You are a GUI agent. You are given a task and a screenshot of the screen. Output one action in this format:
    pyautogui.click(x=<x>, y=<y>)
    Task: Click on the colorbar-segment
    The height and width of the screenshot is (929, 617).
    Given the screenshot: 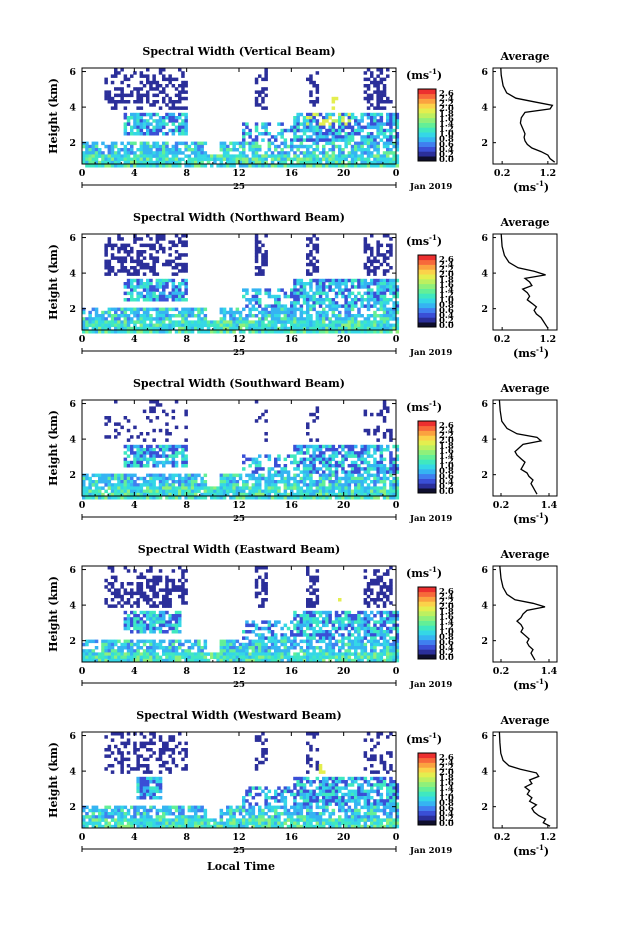 What is the action you would take?
    pyautogui.click(x=427, y=149)
    